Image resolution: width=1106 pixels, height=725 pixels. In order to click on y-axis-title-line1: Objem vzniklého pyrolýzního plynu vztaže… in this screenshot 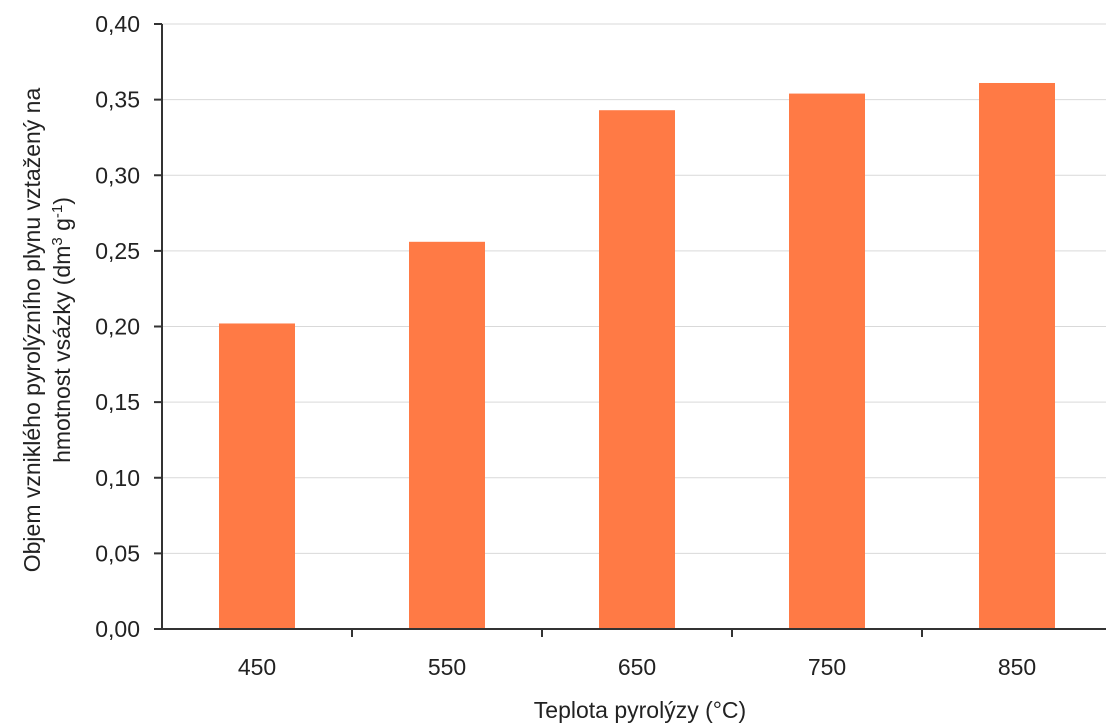, I will do `click(32, 330)`.